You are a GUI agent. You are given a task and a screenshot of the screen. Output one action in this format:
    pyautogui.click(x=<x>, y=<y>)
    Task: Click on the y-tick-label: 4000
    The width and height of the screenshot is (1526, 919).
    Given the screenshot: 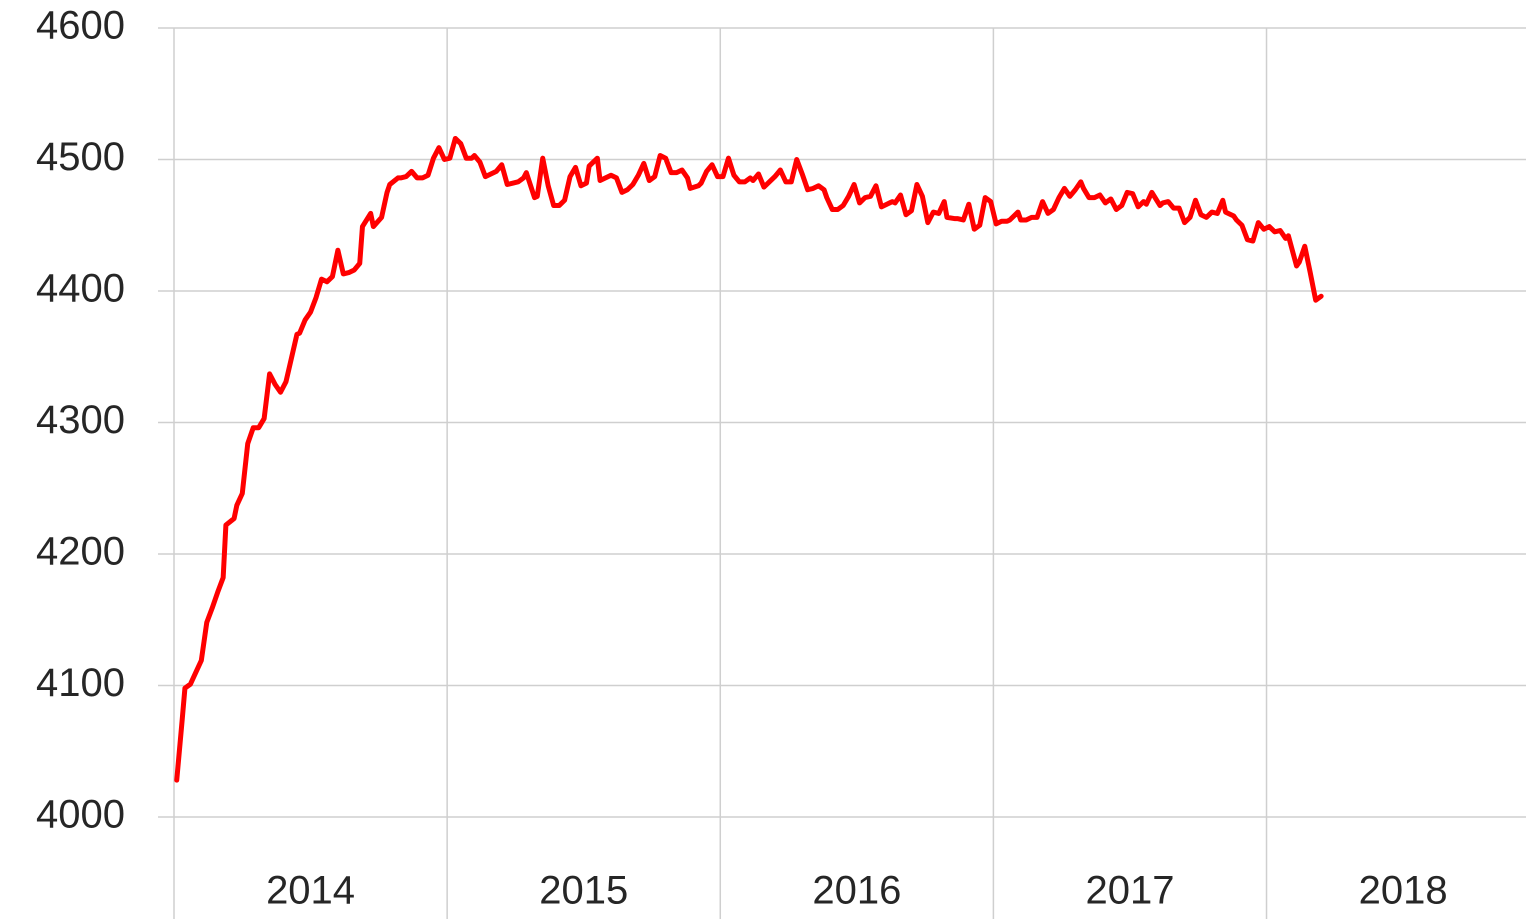 What is the action you would take?
    pyautogui.click(x=80, y=815)
    